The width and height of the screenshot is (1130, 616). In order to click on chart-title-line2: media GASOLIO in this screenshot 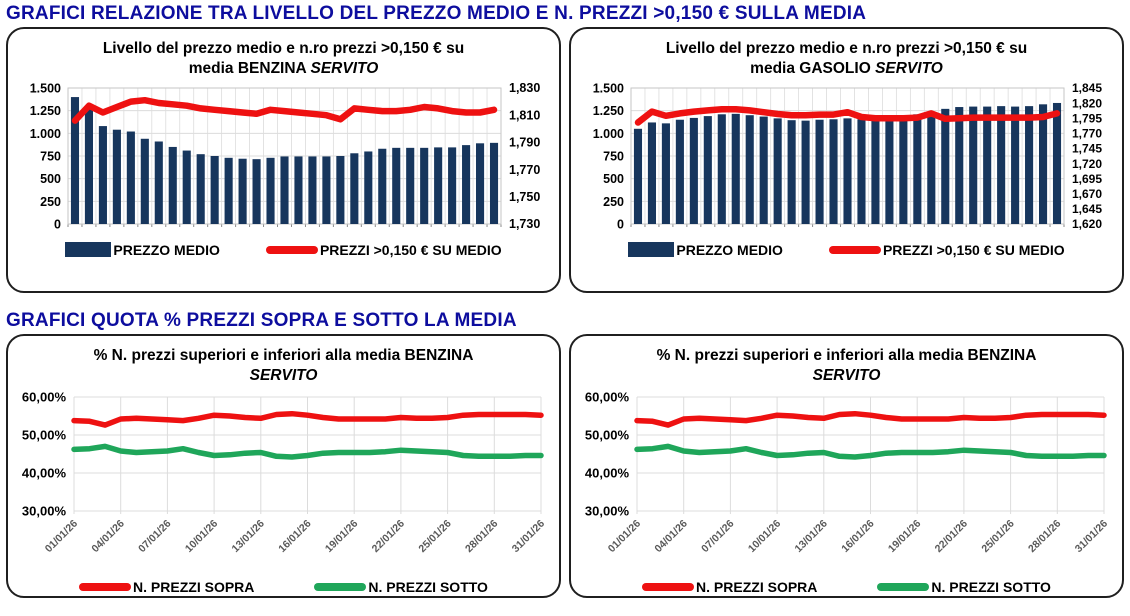, I will do `click(813, 69)`.